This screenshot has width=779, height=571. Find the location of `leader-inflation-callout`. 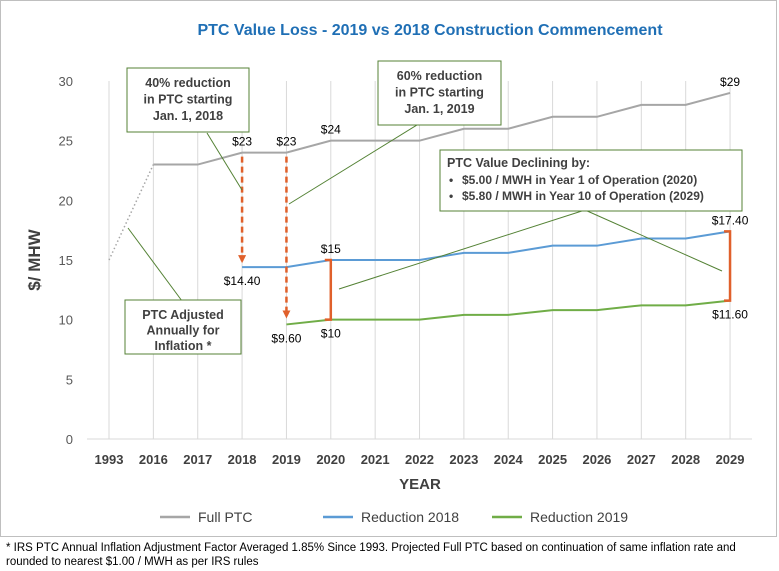

leader-inflation-callout is located at coordinates (156, 266).